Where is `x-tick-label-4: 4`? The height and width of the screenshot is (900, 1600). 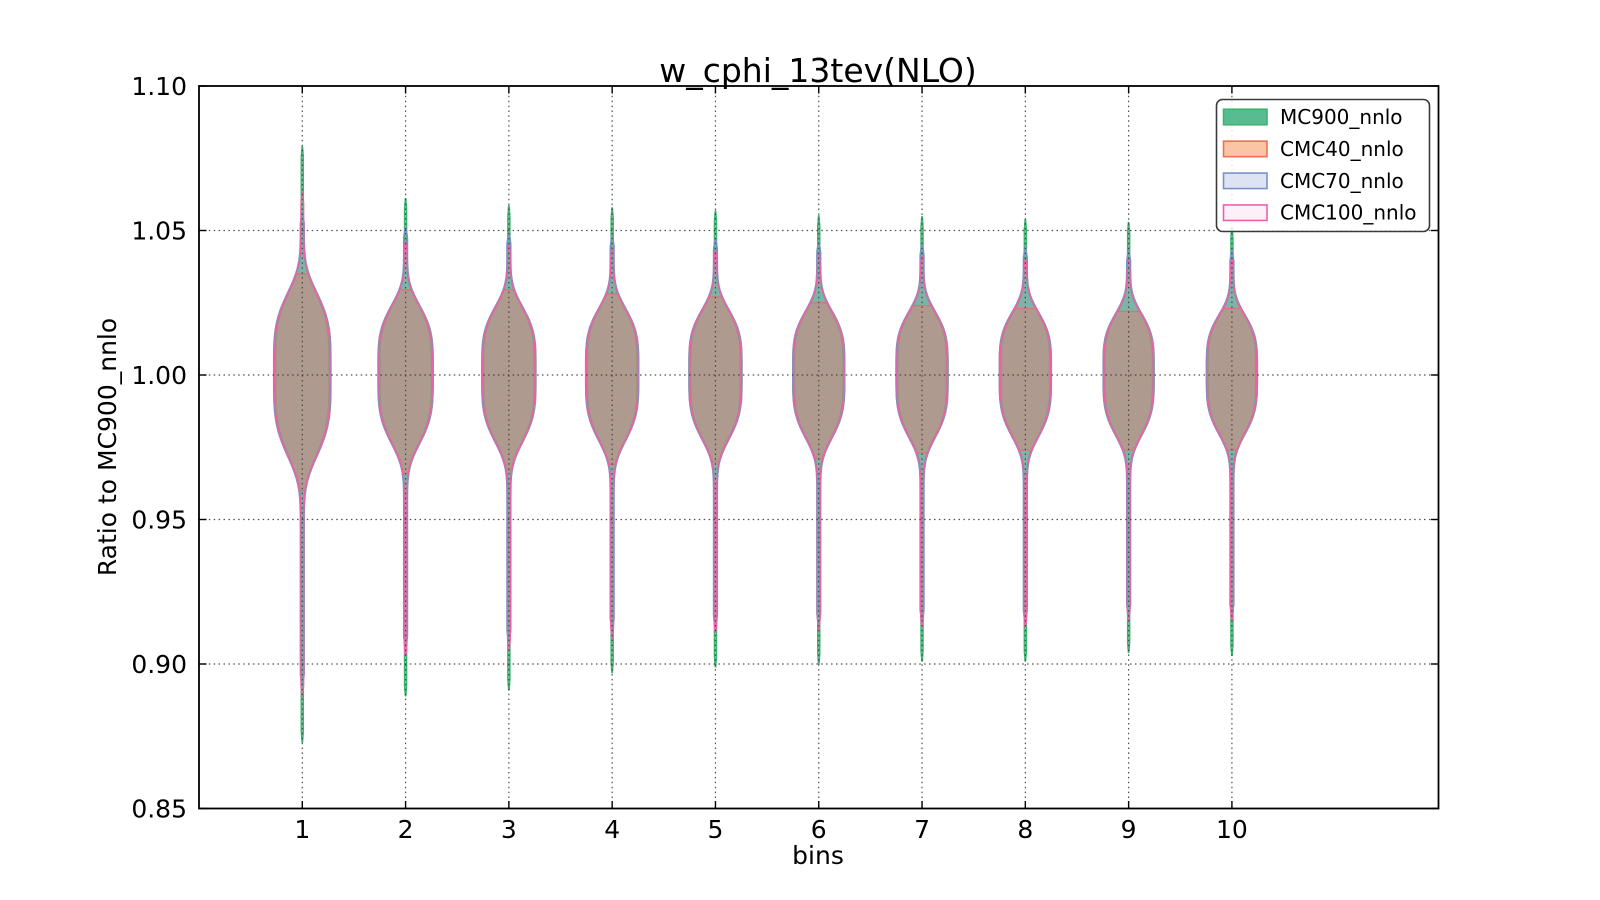
x-tick-label-4: 4 is located at coordinates (612, 829).